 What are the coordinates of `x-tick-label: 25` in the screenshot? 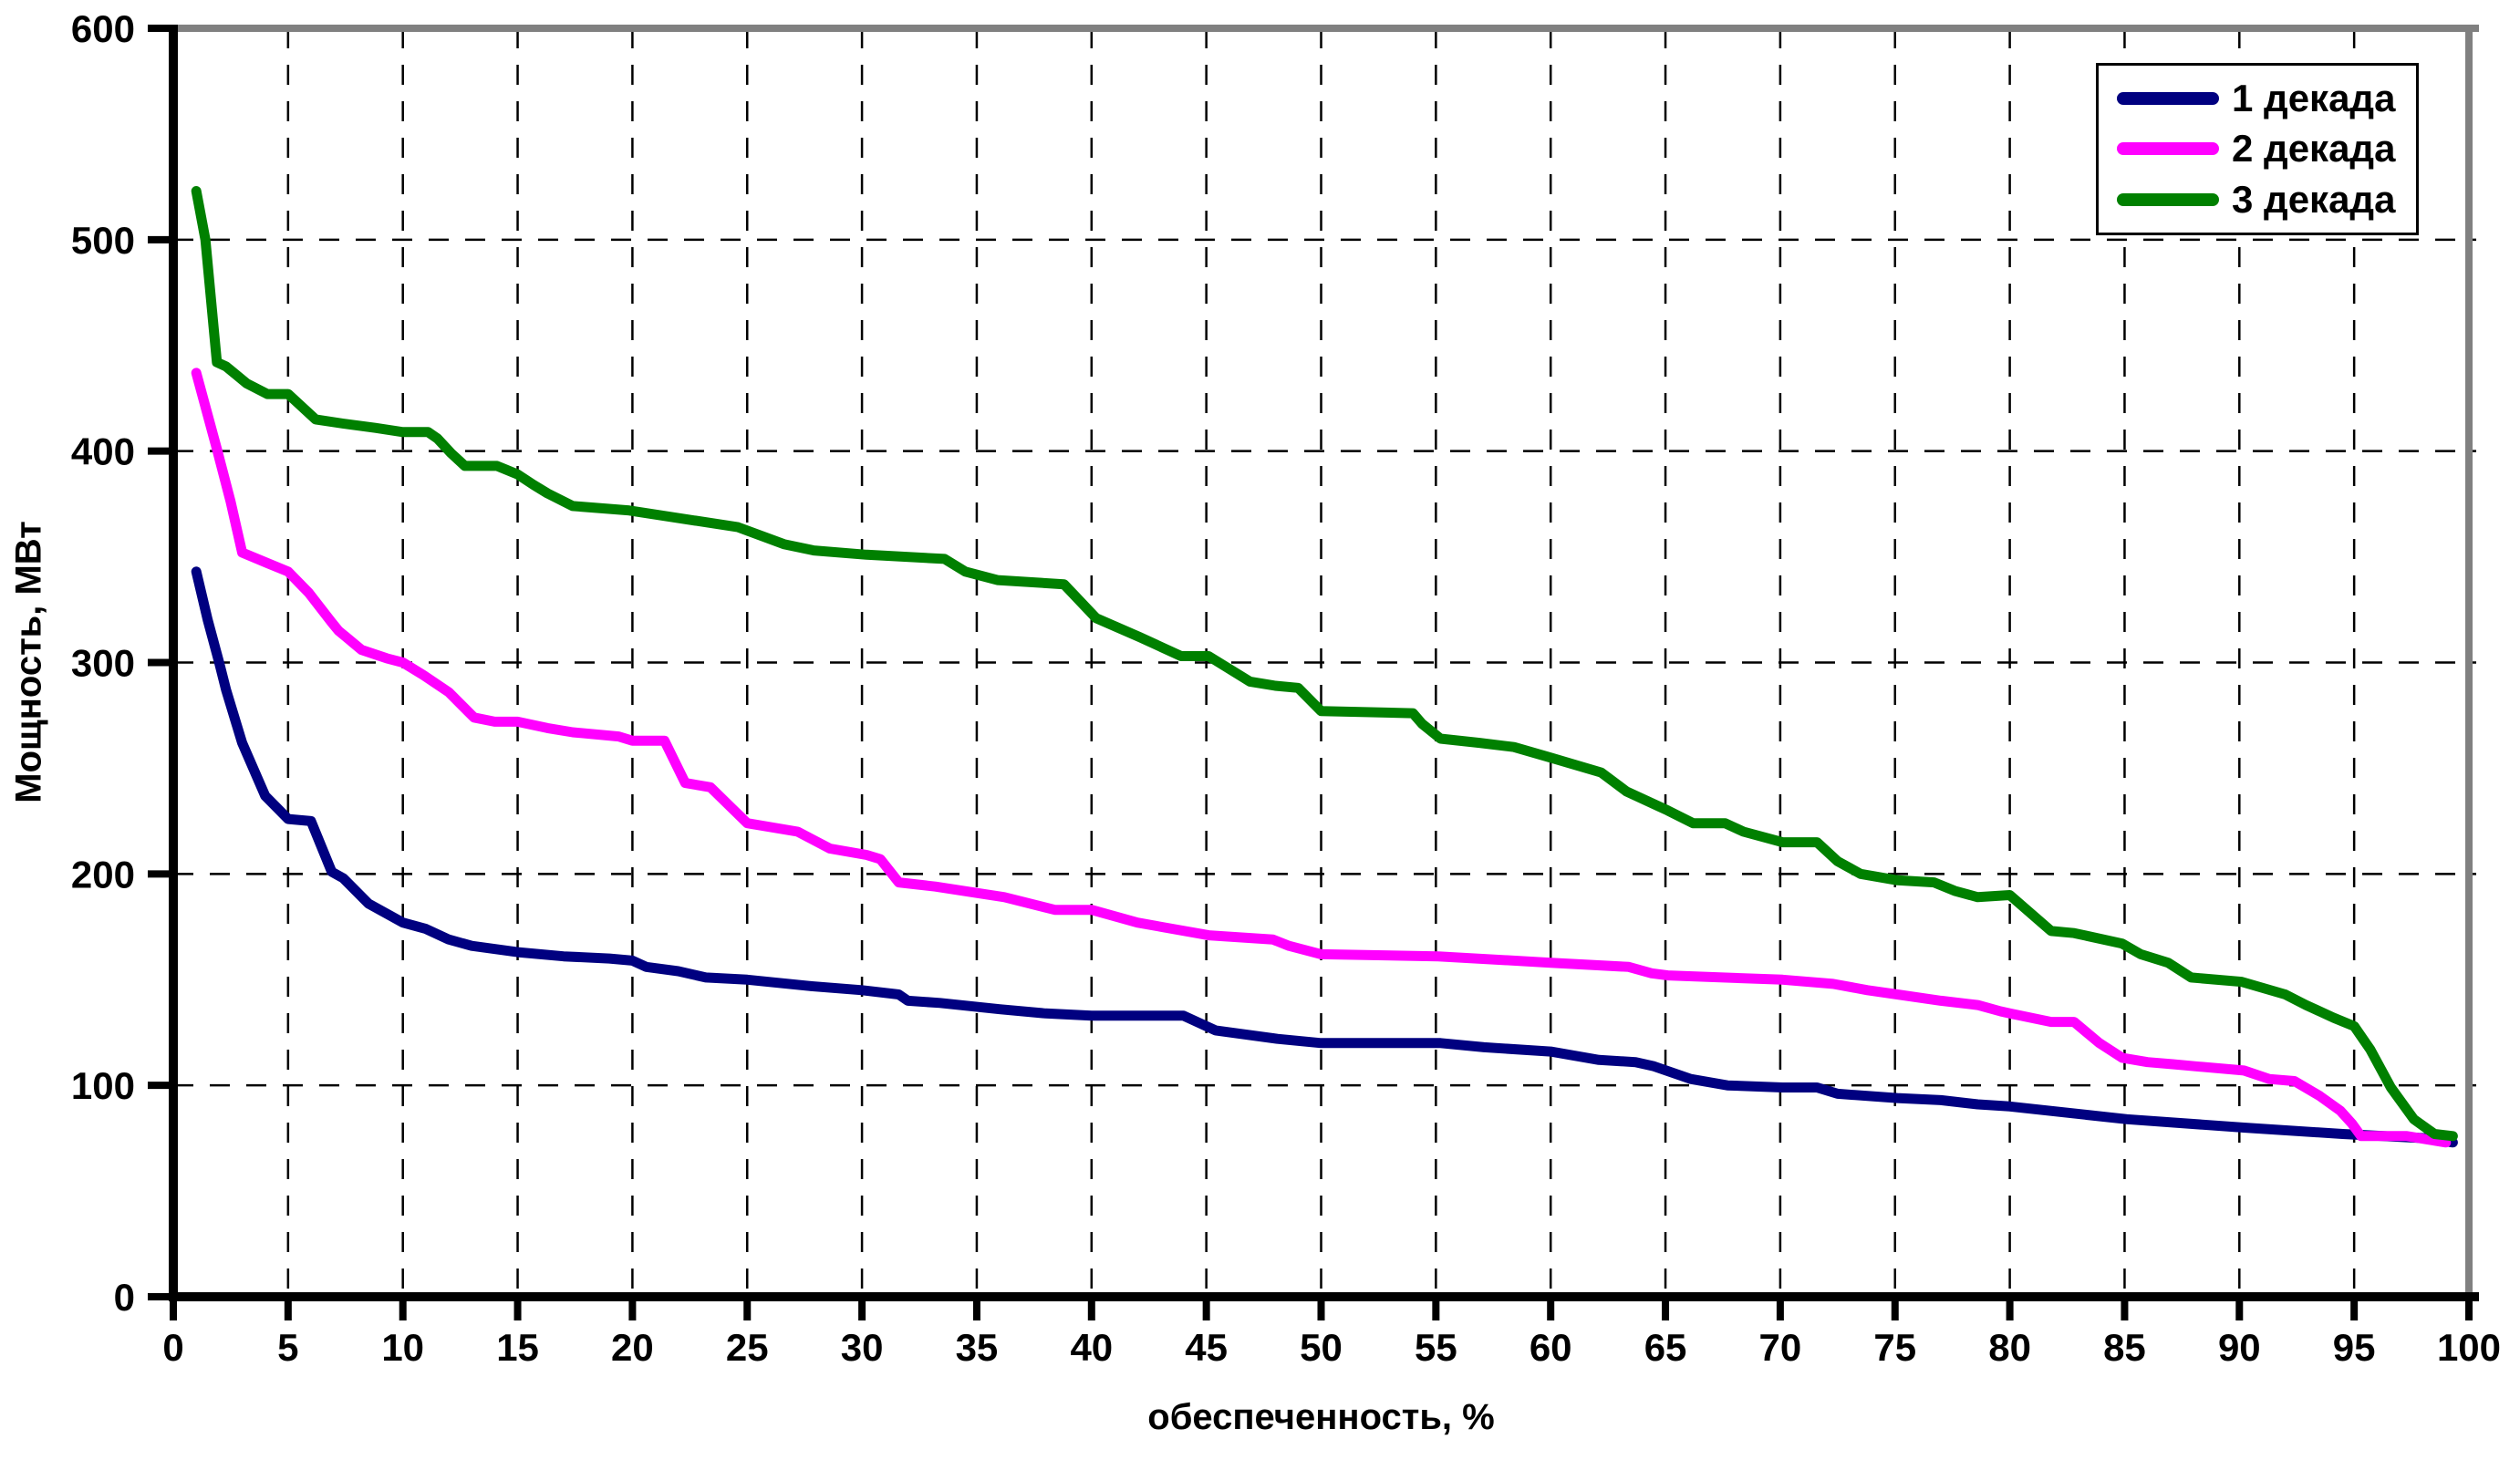 It's located at (747, 1347).